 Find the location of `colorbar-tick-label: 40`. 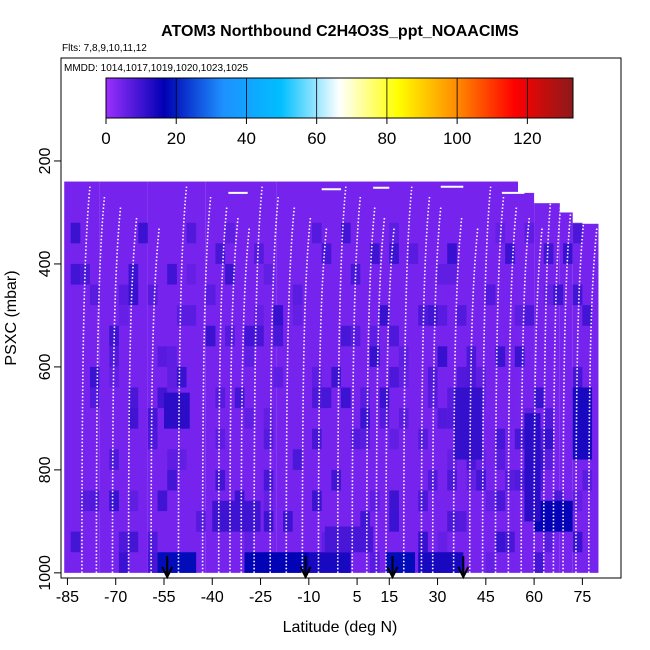

colorbar-tick-label: 40 is located at coordinates (246, 138).